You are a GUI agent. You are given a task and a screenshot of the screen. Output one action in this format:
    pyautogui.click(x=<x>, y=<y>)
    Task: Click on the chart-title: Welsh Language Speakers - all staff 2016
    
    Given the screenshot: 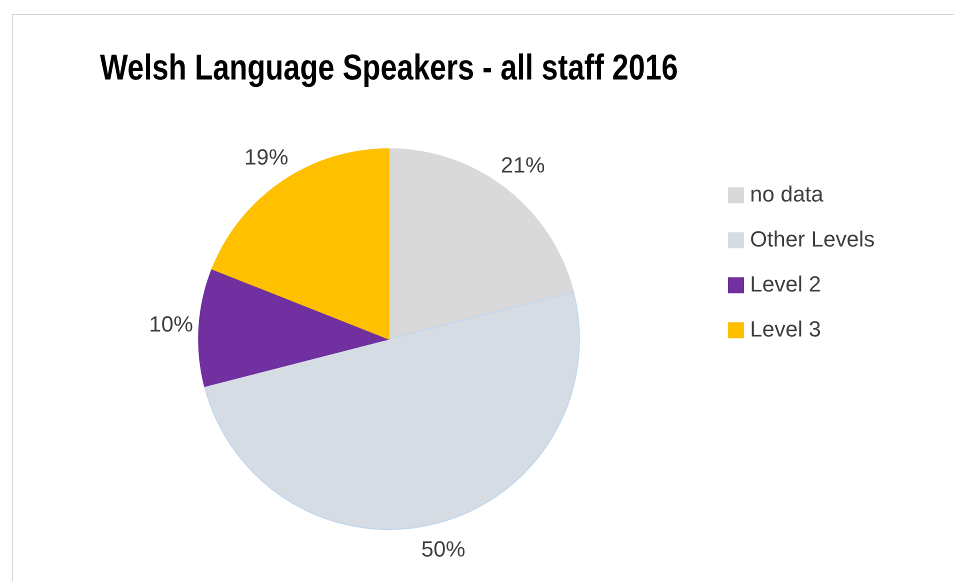 What is the action you would take?
    pyautogui.click(x=389, y=67)
    